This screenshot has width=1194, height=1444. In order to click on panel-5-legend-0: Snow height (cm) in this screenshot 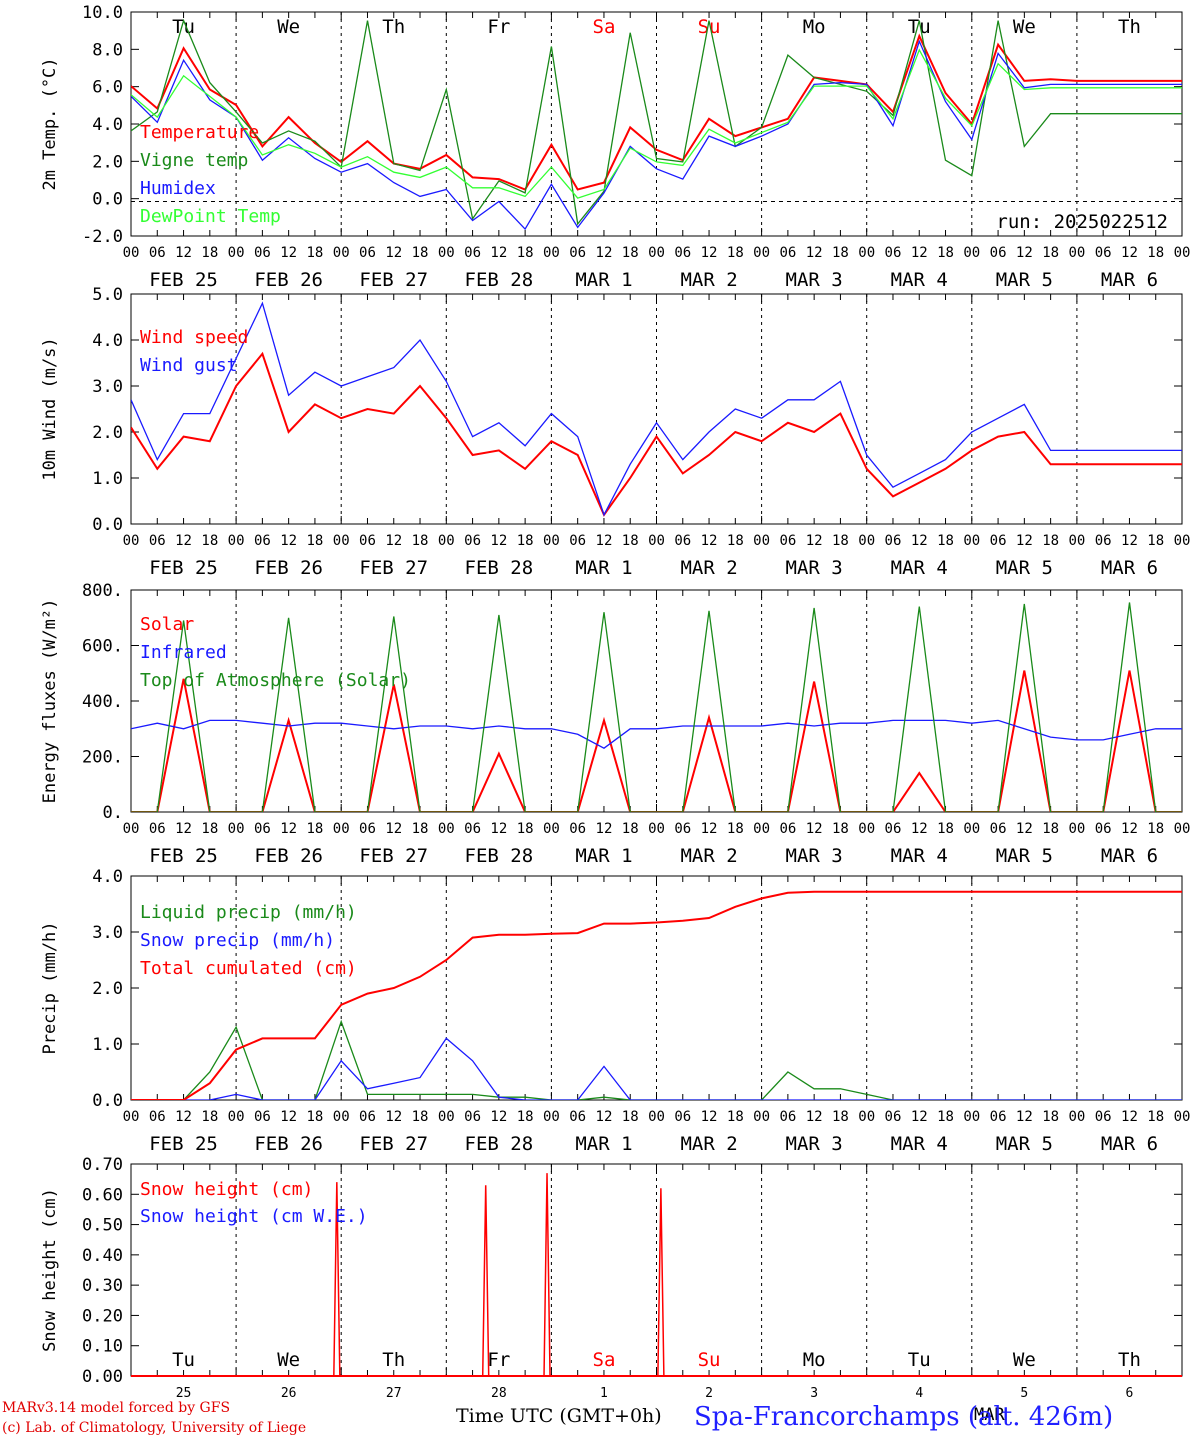, I will do `click(226, 1189)`.